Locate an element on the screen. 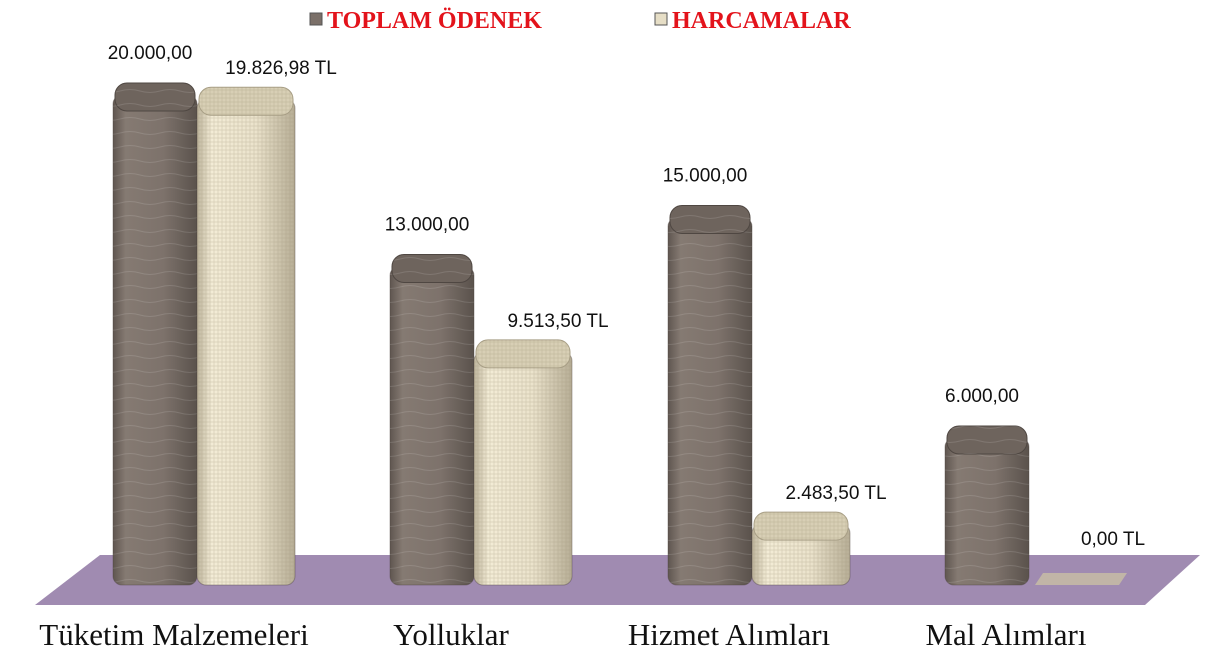 This screenshot has height=661, width=1205. legend: TOPLAM ÖDENEK HARCAMALAR is located at coordinates (580, 21).